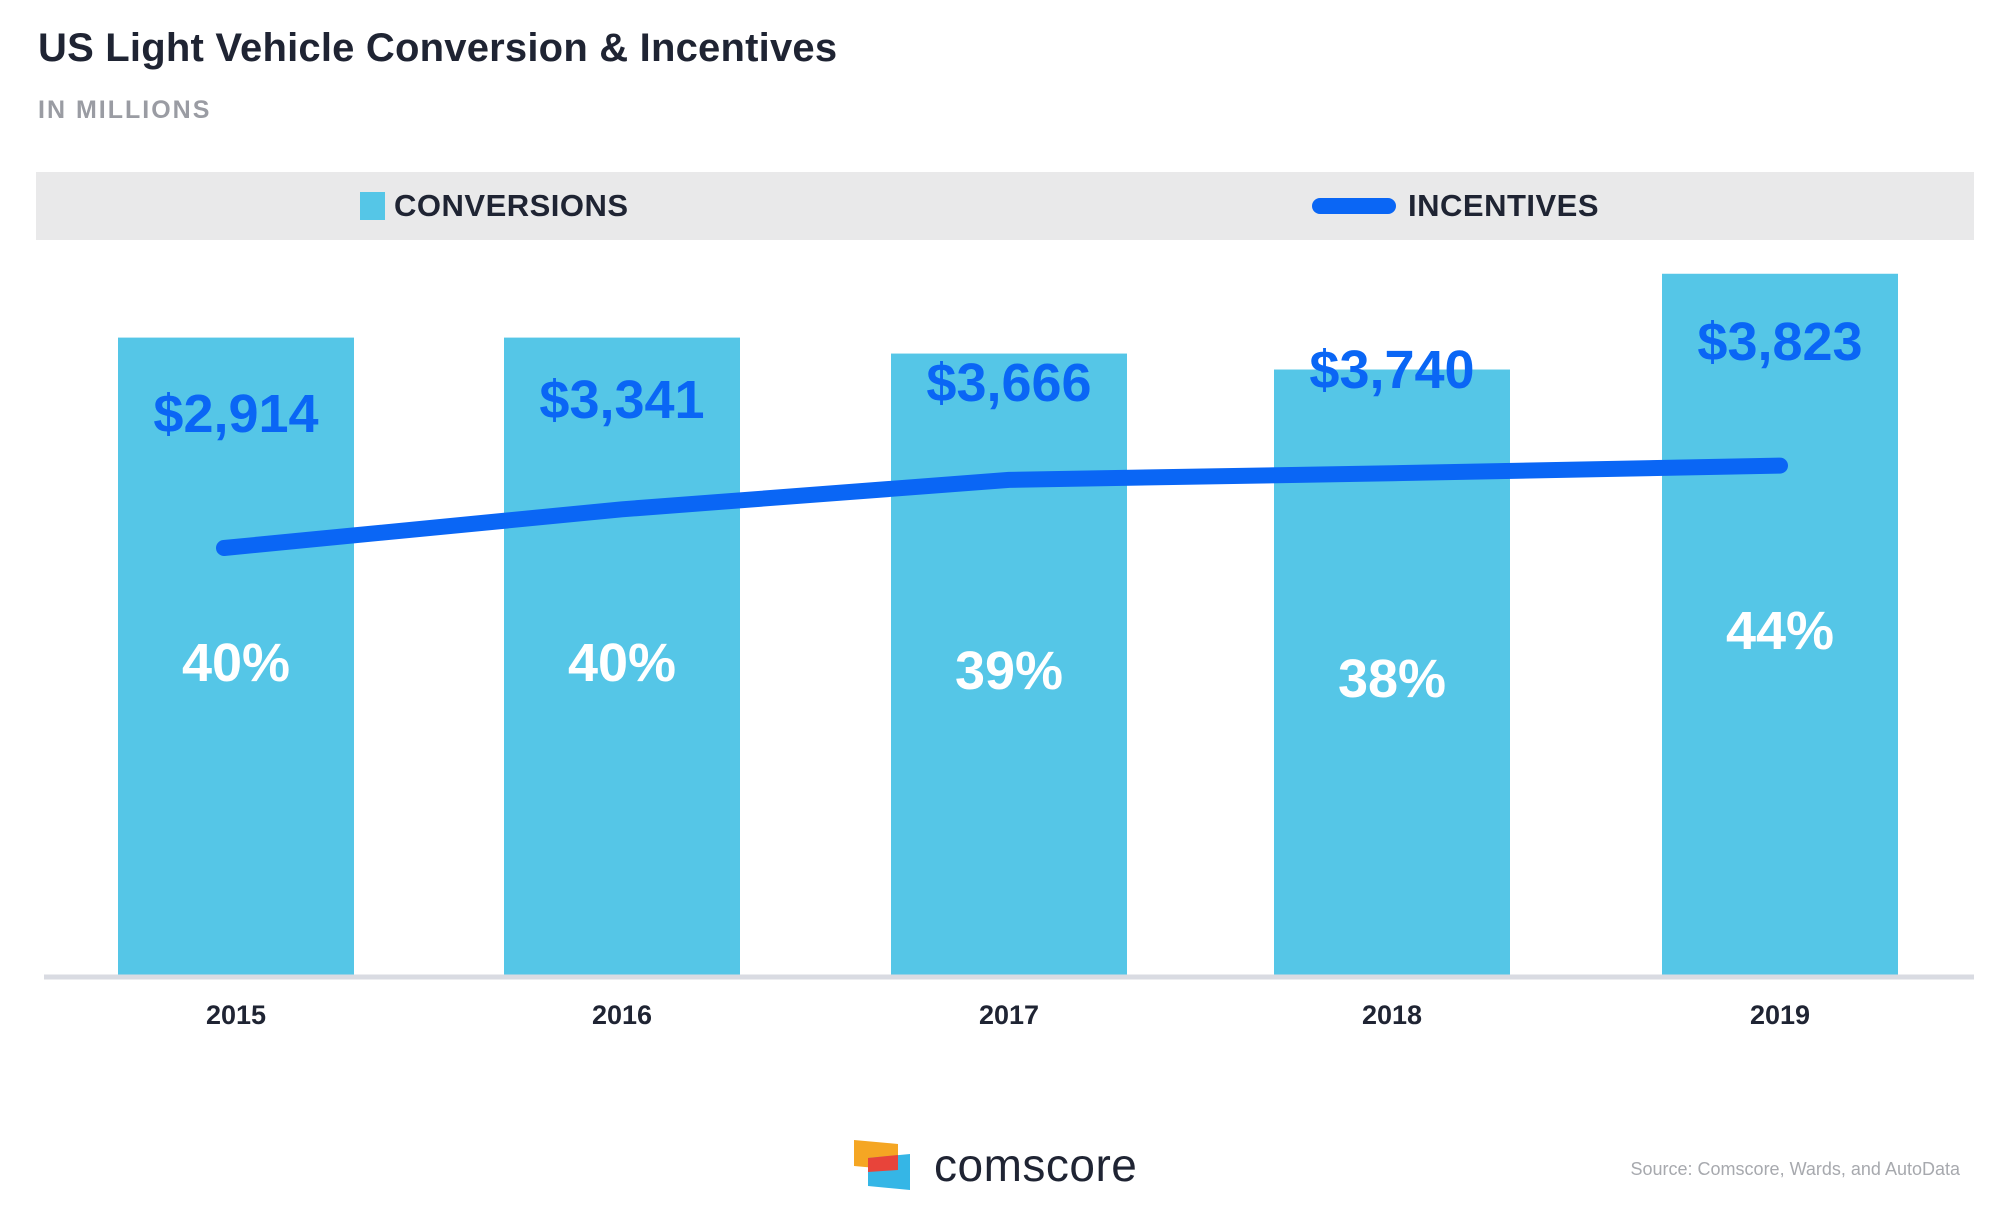 The width and height of the screenshot is (2000, 1224). Describe the element at coordinates (372, 206) in the screenshot. I see `conversions-legend-swatch` at that location.